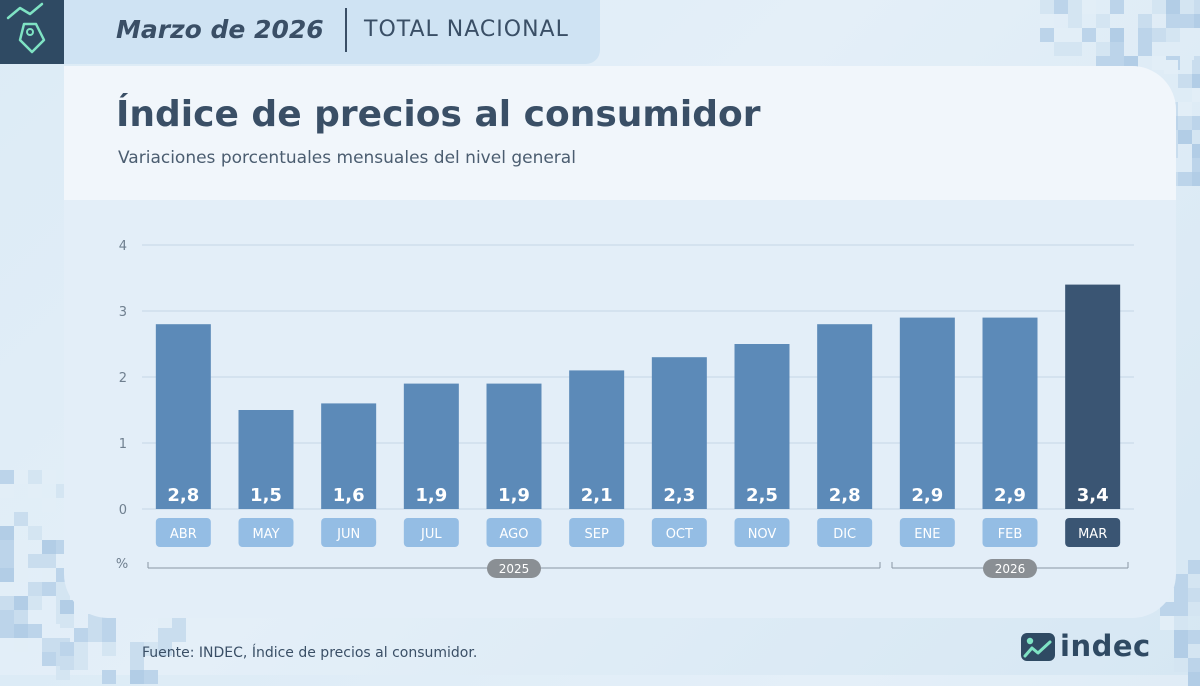  I want to click on corner-logo-tile, so click(32, 32).